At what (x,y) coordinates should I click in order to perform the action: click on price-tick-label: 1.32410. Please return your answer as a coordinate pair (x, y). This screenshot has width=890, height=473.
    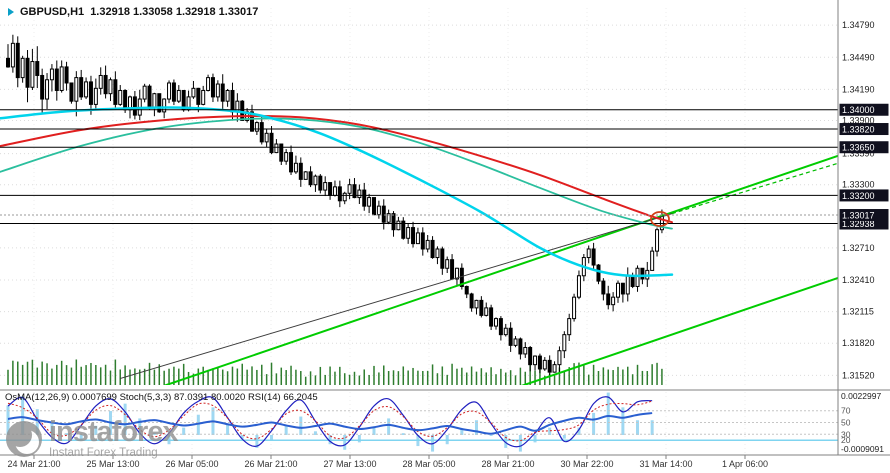
    Looking at the image, I should click on (858, 280).